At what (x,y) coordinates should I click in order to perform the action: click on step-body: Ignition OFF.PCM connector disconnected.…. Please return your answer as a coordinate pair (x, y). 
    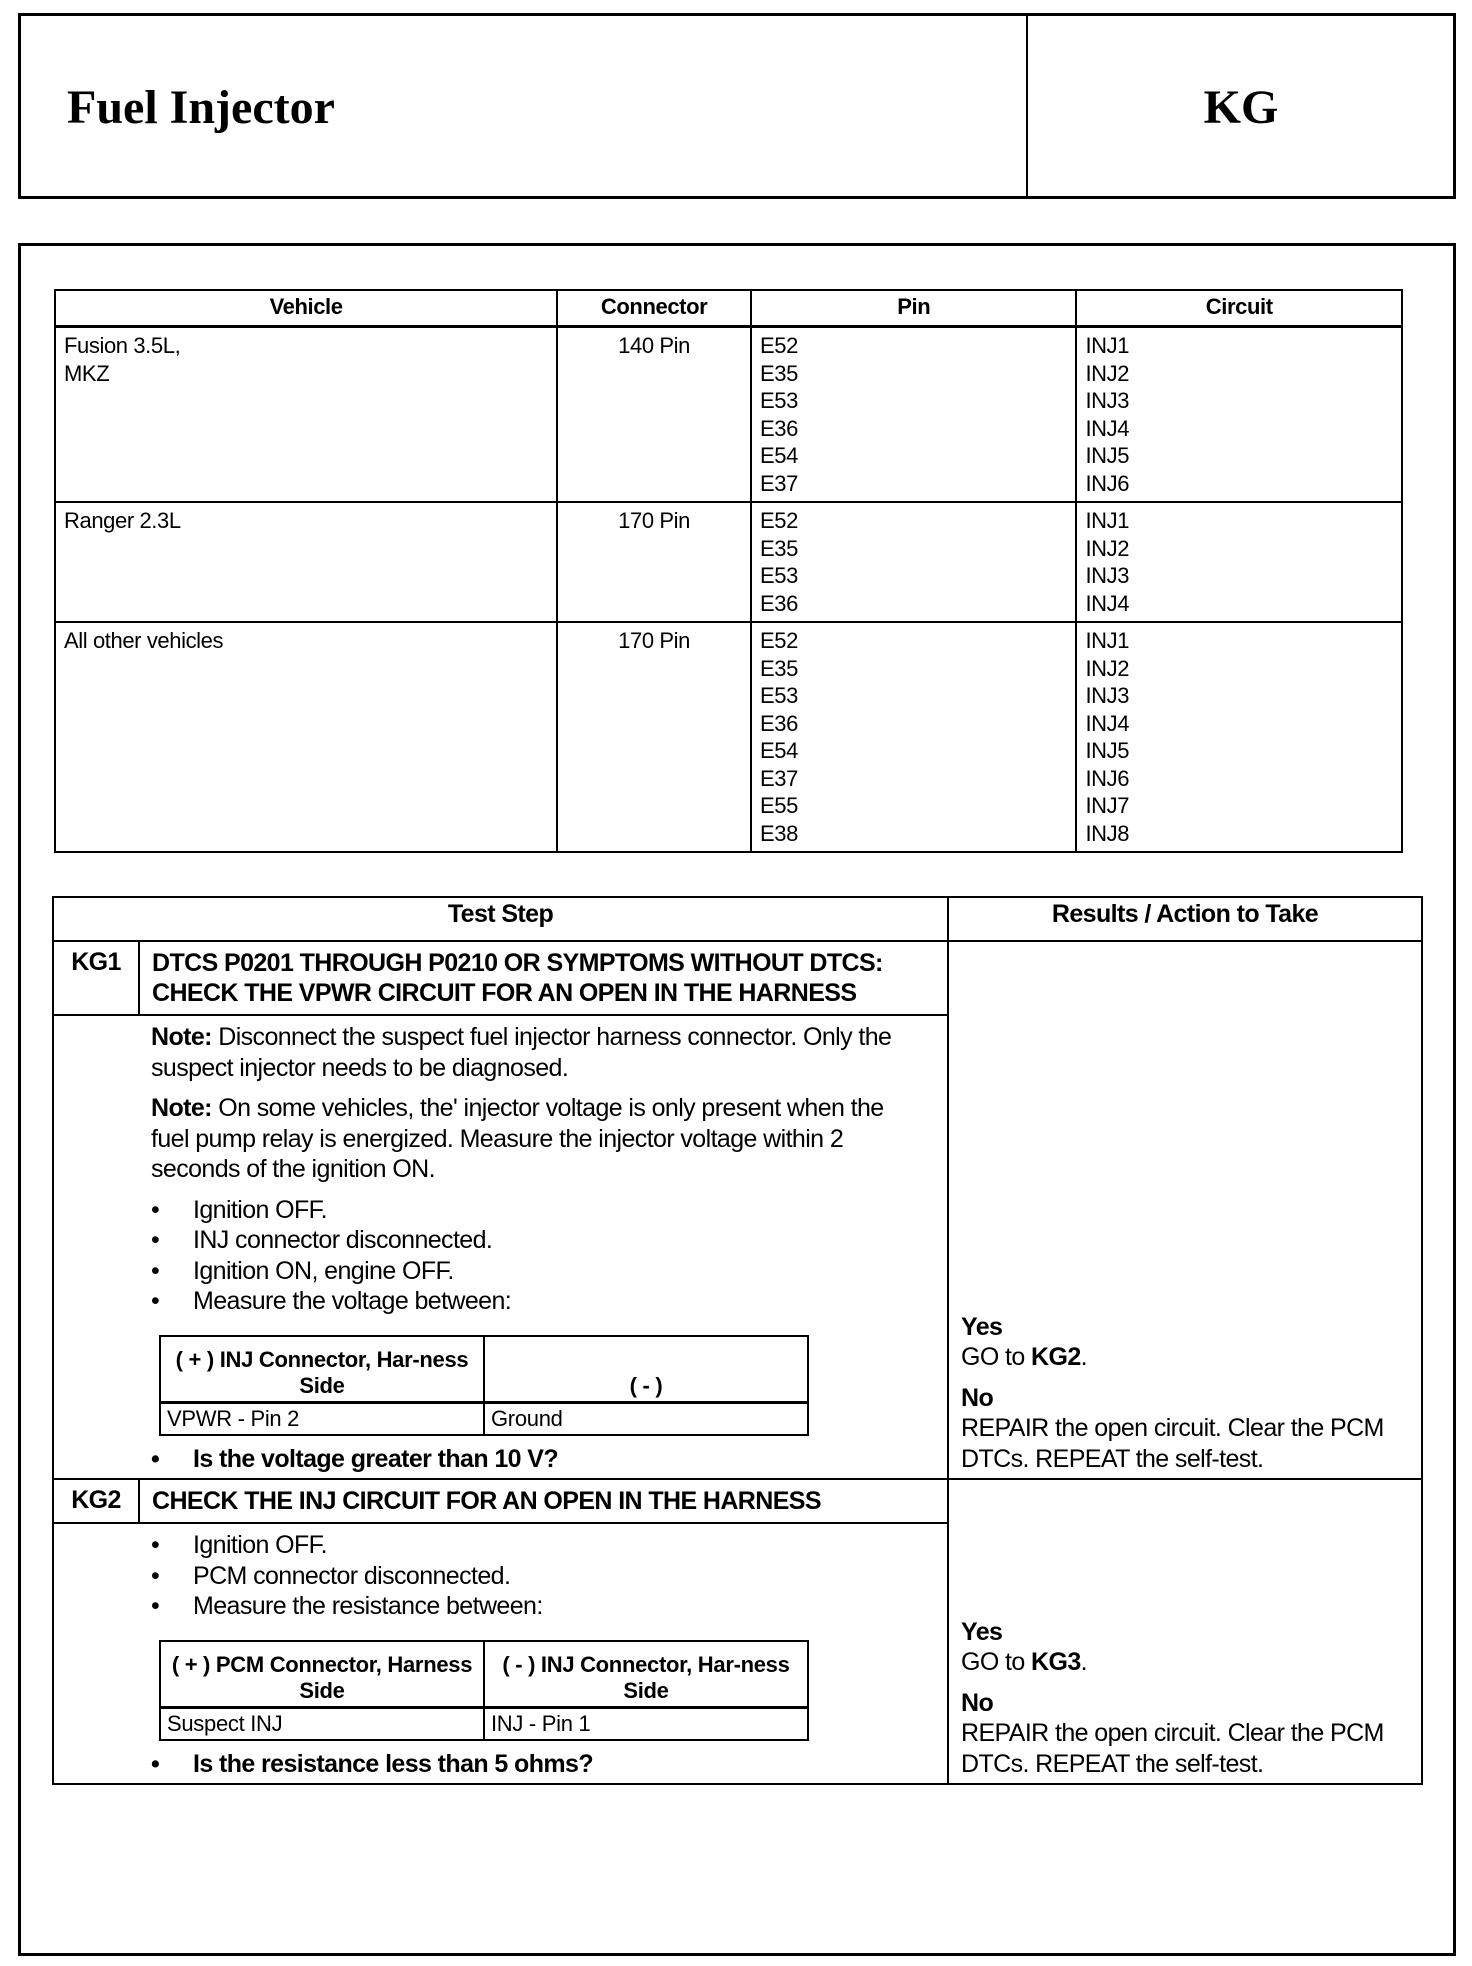
    Looking at the image, I should click on (544, 1653).